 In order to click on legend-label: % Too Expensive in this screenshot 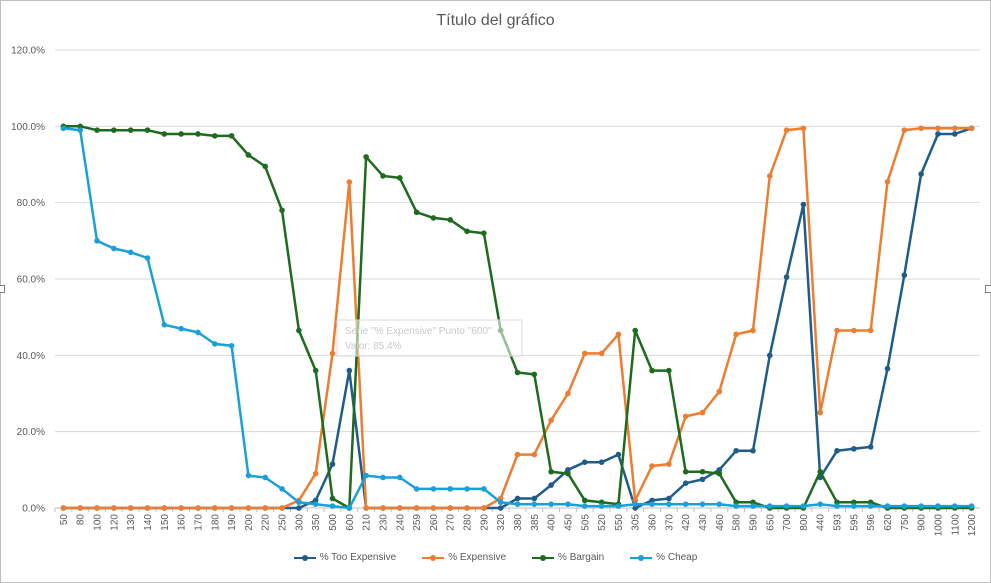, I will do `click(358, 557)`.